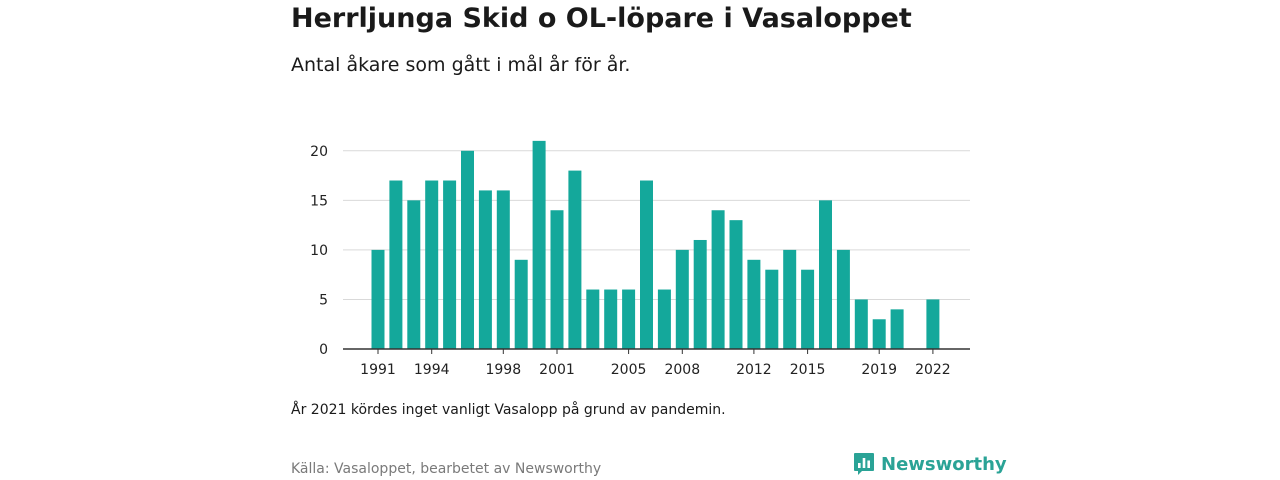  I want to click on x-tick-label: 1994, so click(432, 370).